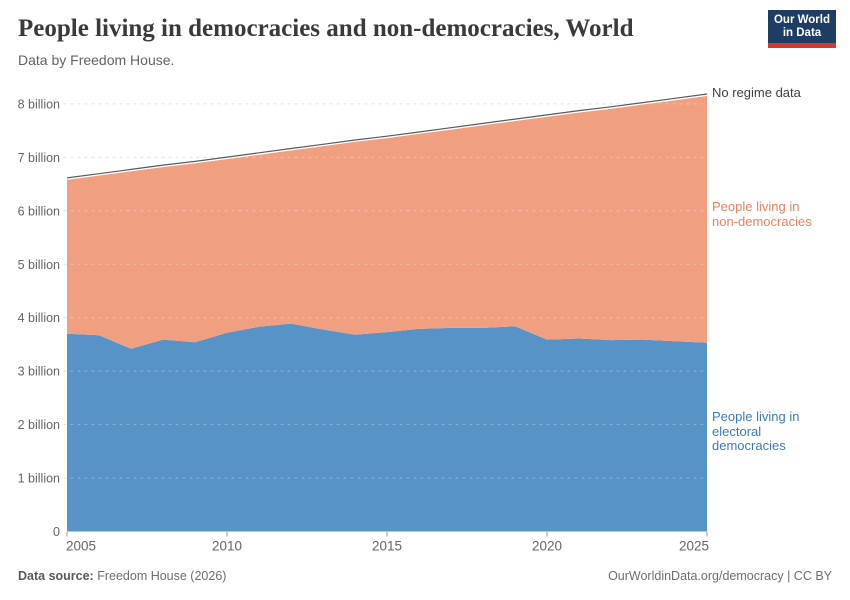 The width and height of the screenshot is (850, 600). Describe the element at coordinates (39, 372) in the screenshot. I see `y-axis-tick-label: 3 billion` at that location.